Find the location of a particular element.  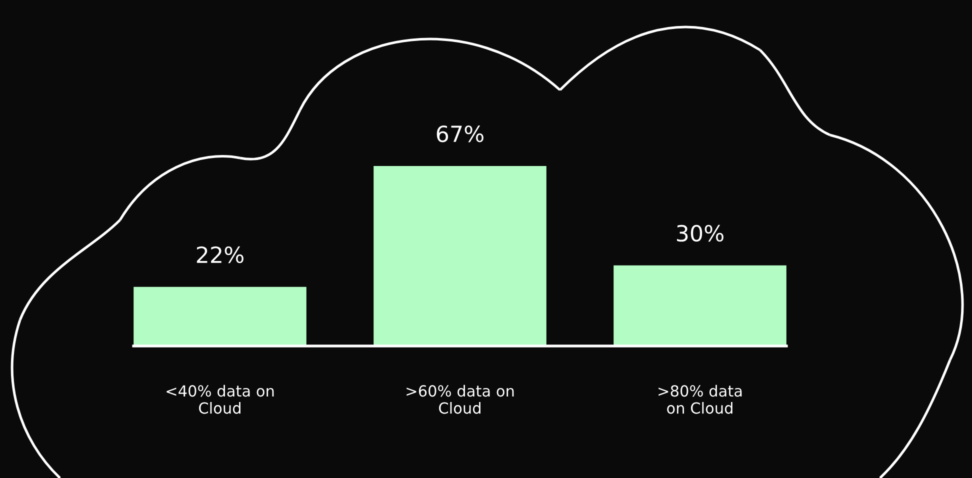

x-tick-label: >80% data on Cloud is located at coordinates (700, 399).